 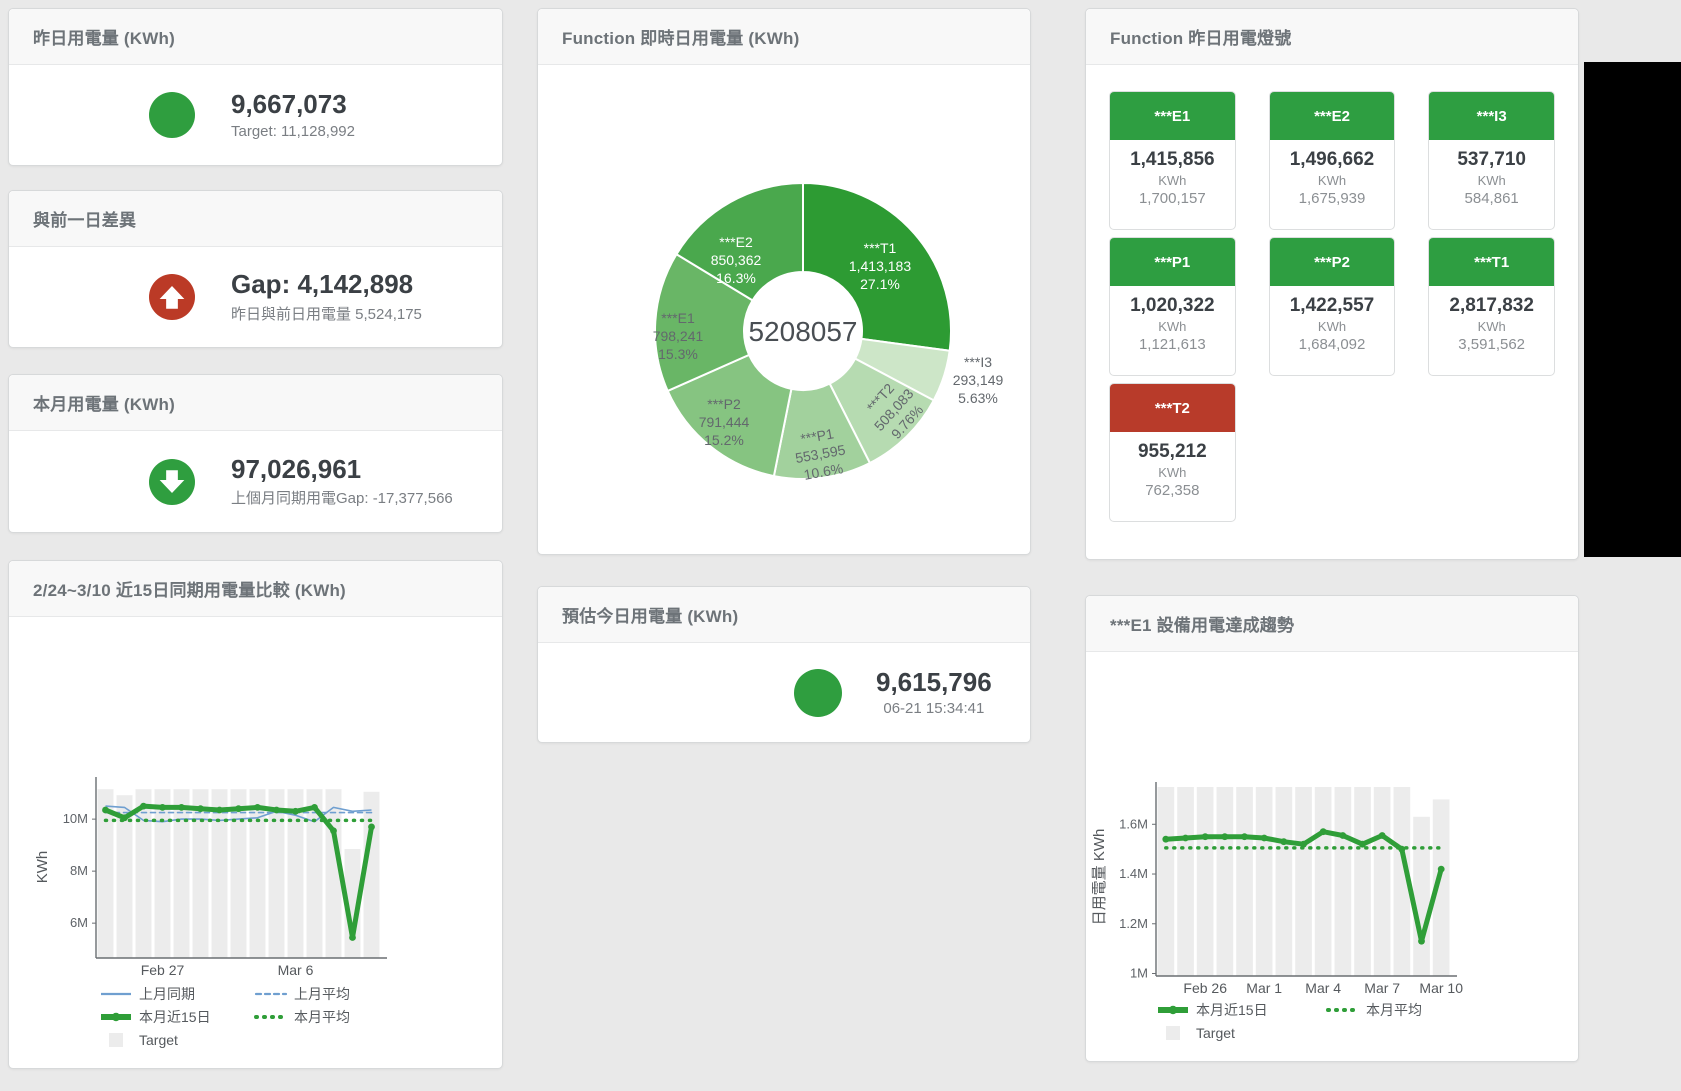 I want to click on kpi-row: 97,026,961 上個月同期用電Gap: -17,377,566, so click(x=255, y=481).